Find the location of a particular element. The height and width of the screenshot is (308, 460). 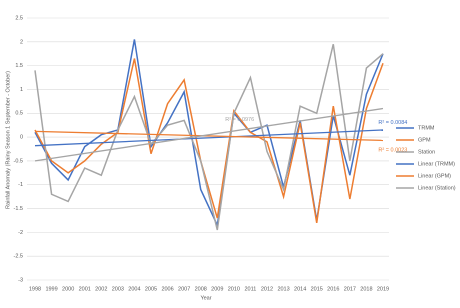

legend-label: Linear (TRMM) is located at coordinates (436, 164).